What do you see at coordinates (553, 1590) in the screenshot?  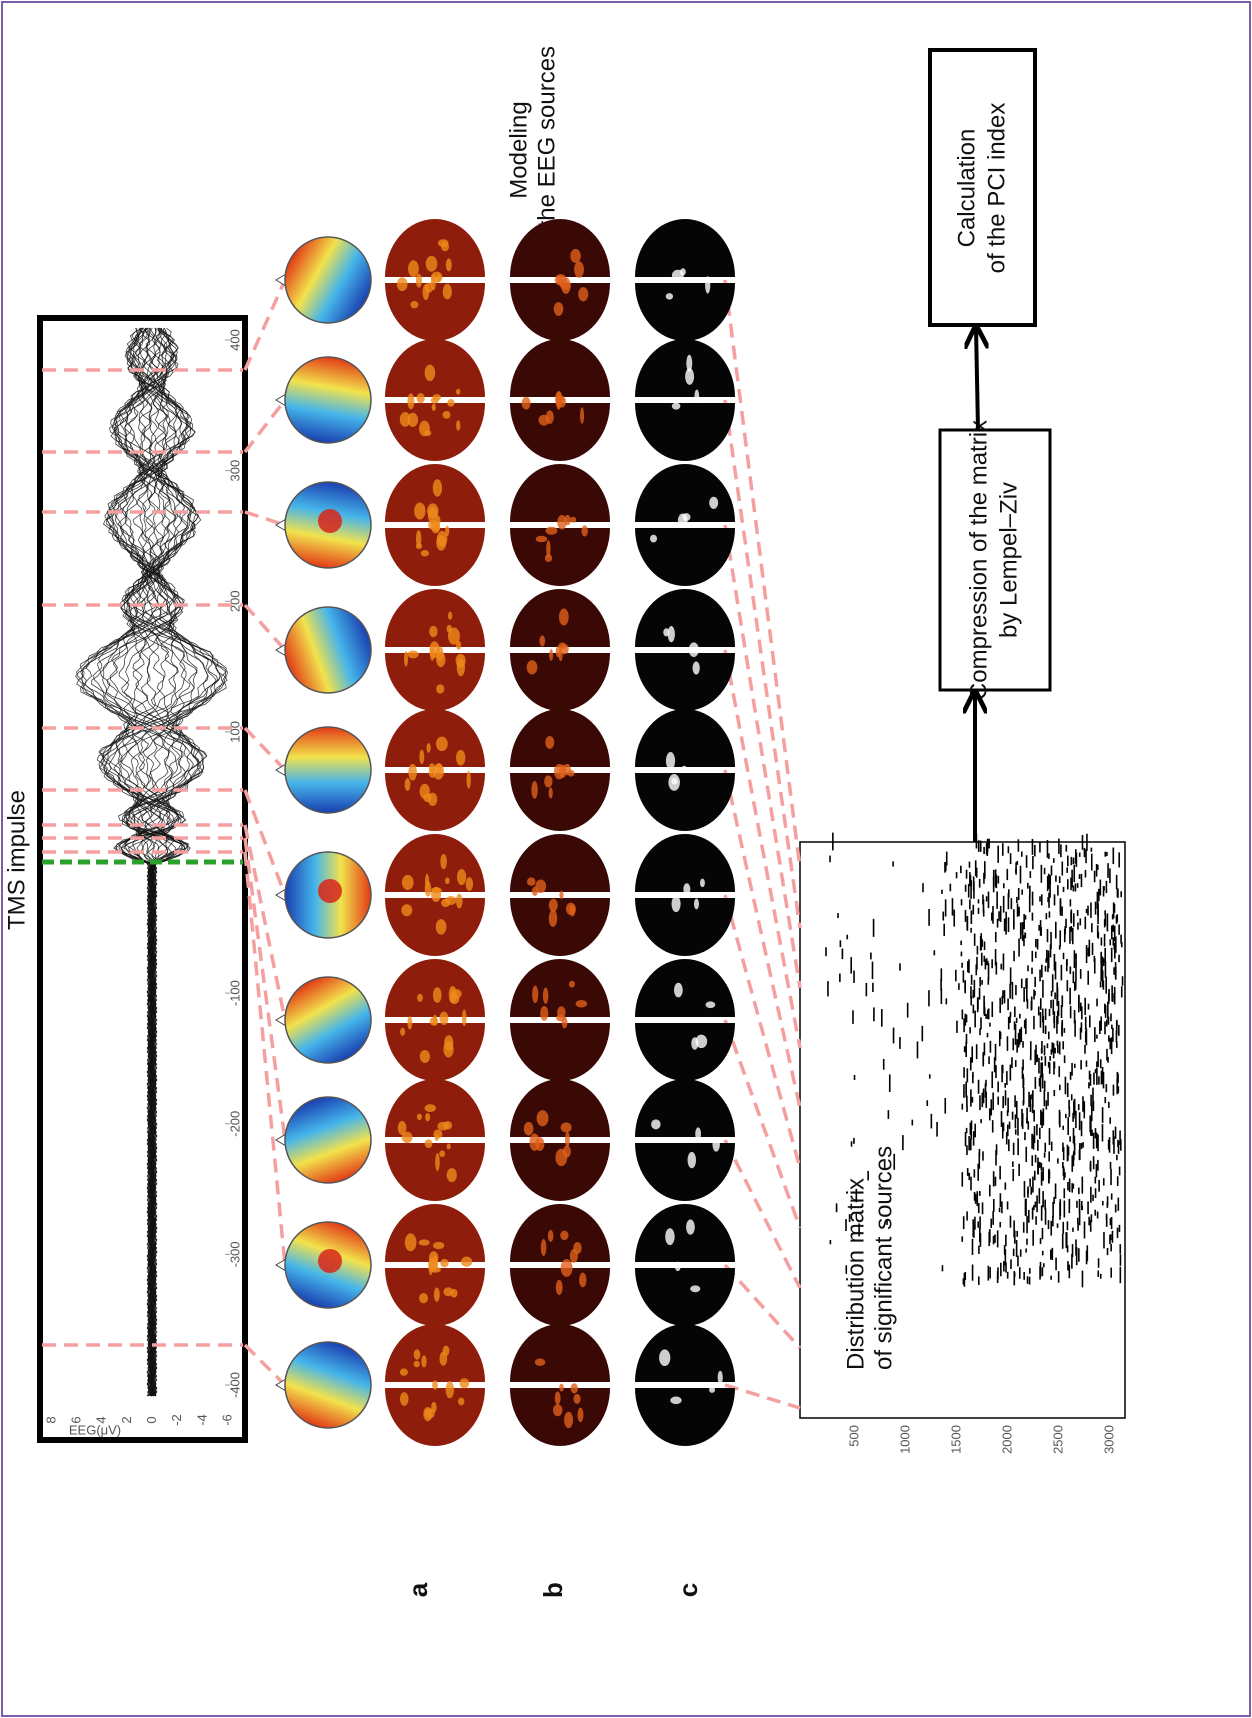 I see `row-label: b` at bounding box center [553, 1590].